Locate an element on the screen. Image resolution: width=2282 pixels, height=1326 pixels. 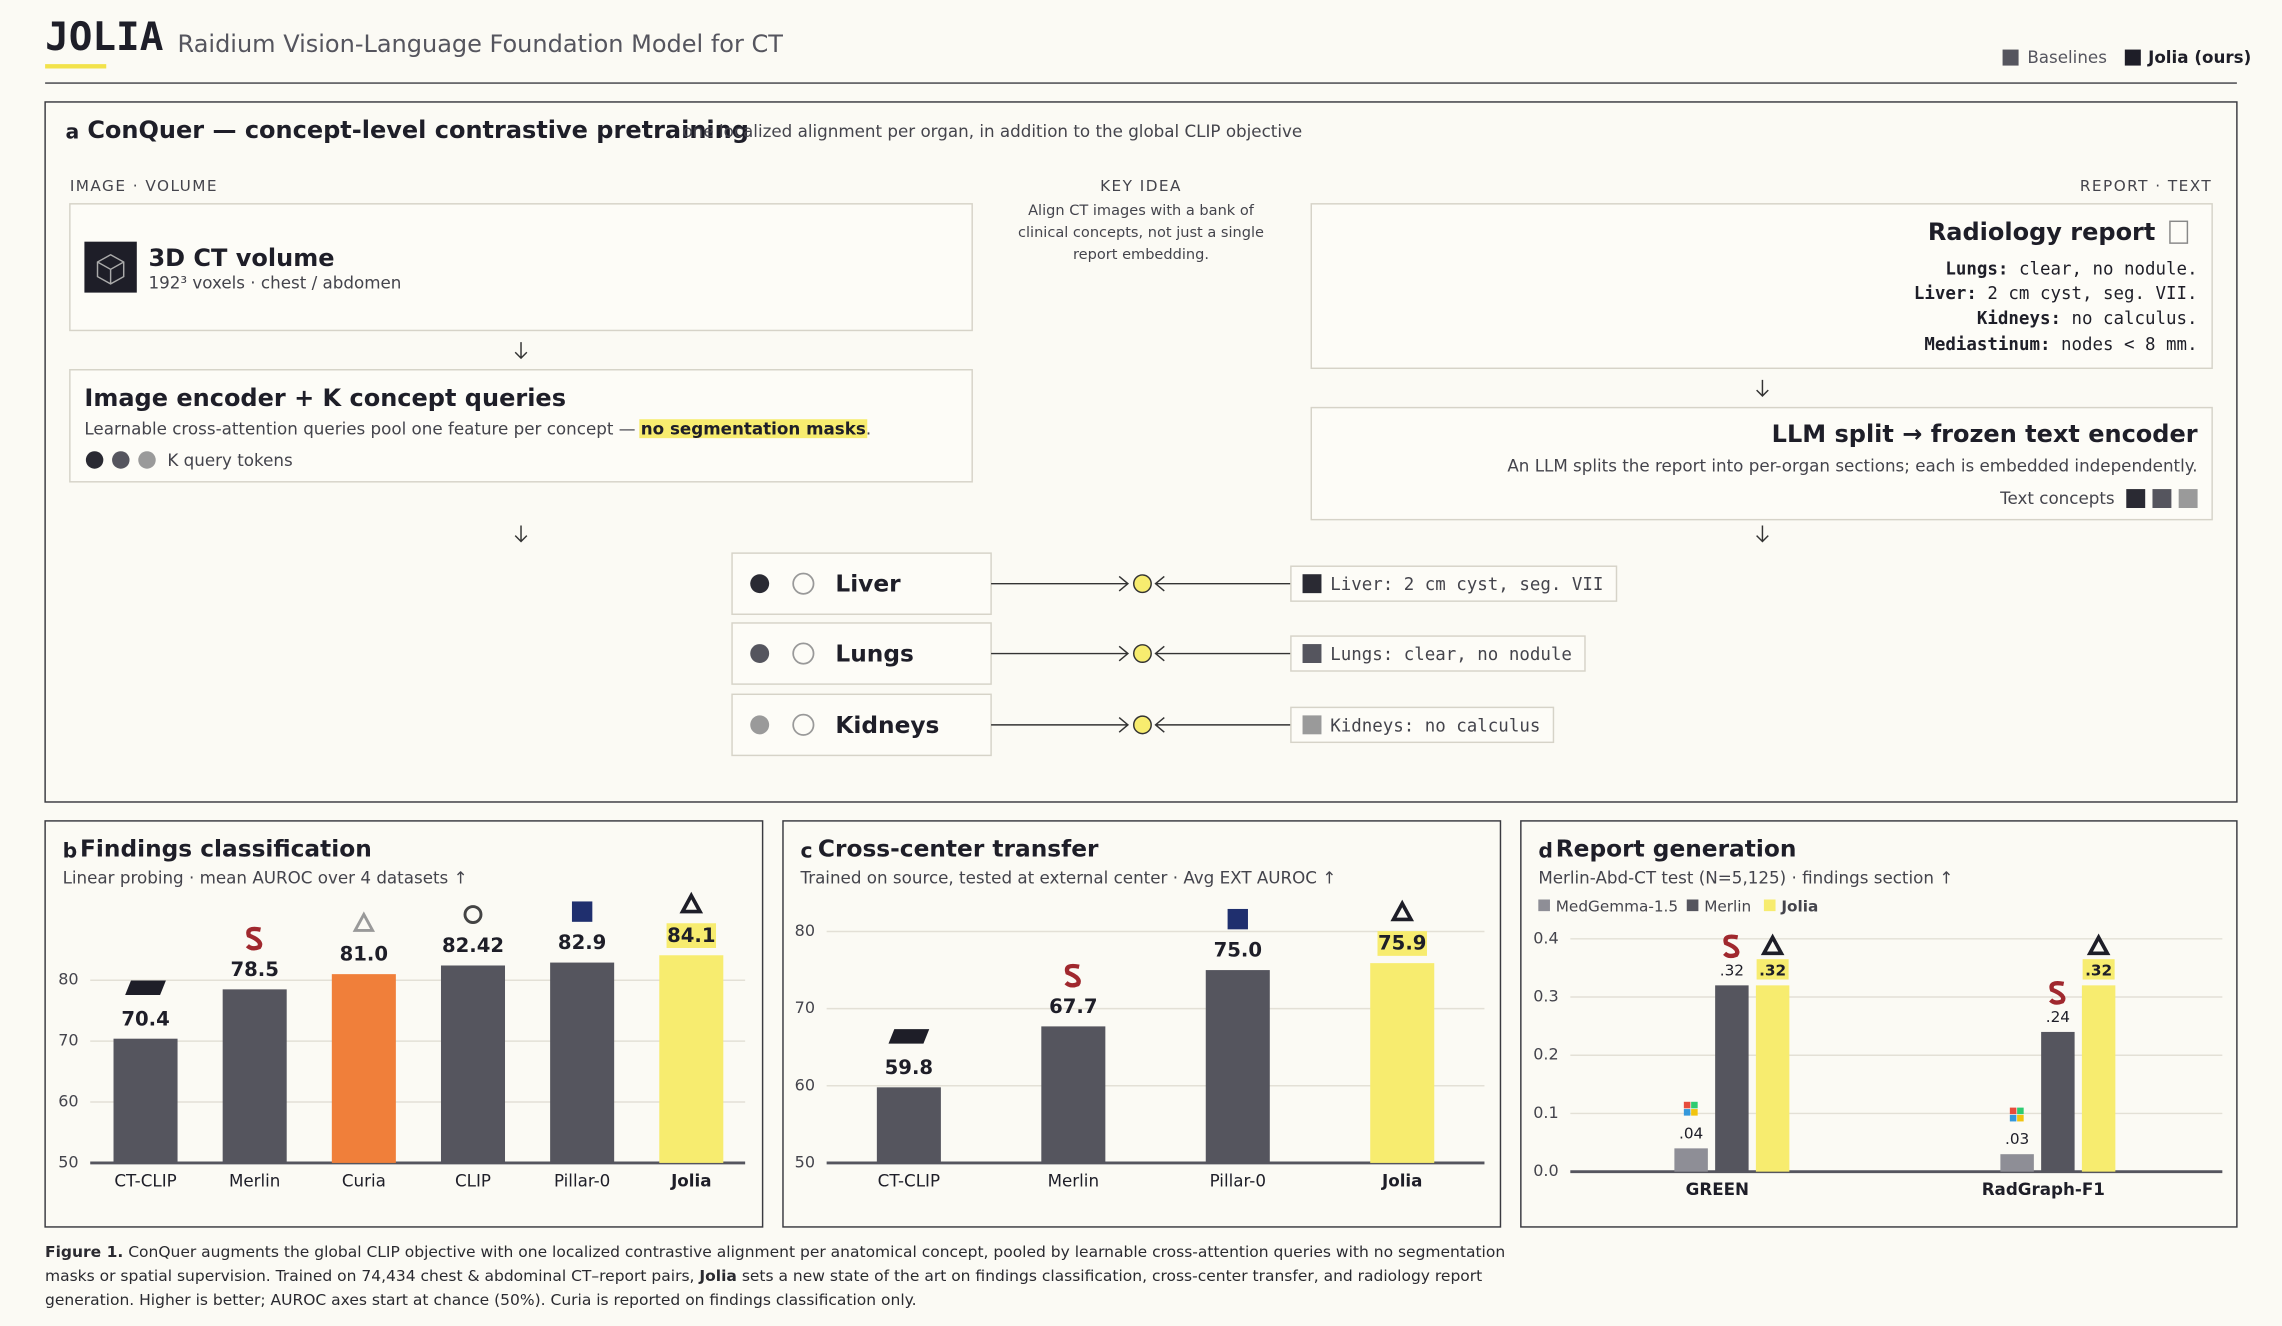
ct-box is located at coordinates (521, 267).